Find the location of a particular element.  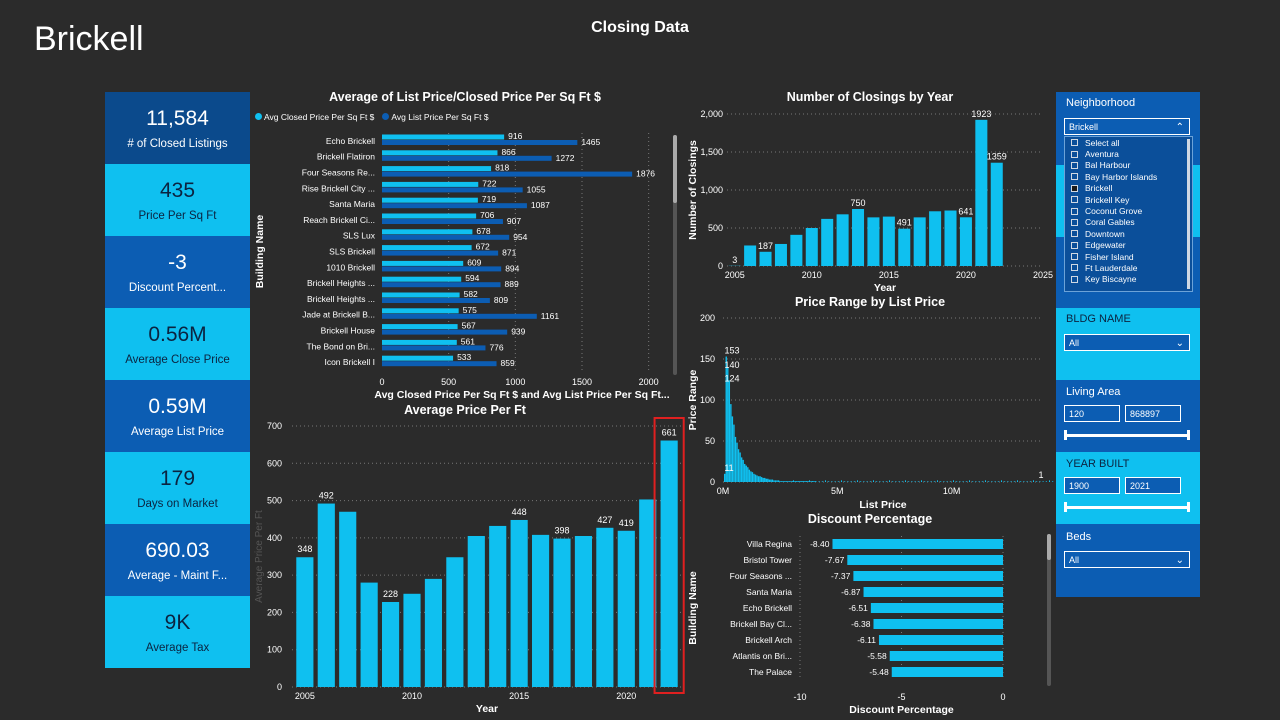

neighborhood-option: Coral Gables is located at coordinates (1128, 222).